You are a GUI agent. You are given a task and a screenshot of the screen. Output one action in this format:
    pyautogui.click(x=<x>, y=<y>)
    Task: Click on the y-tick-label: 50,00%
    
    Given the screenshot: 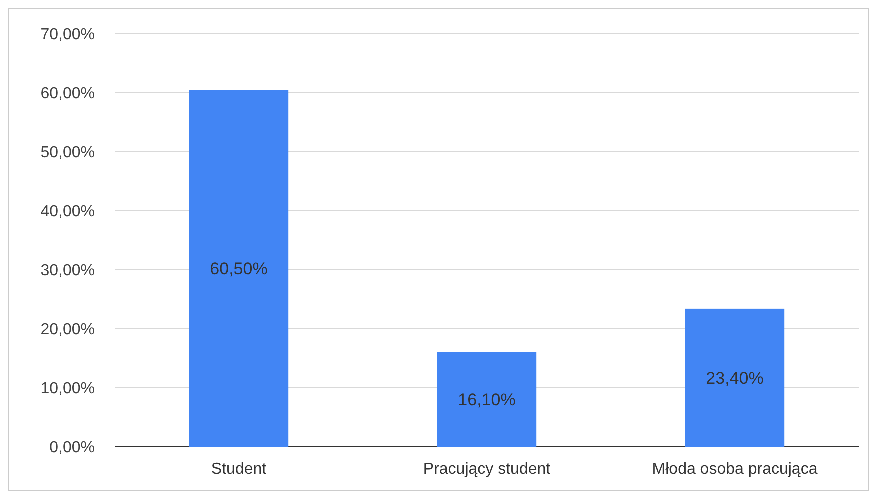 What is the action you would take?
    pyautogui.click(x=67, y=153)
    